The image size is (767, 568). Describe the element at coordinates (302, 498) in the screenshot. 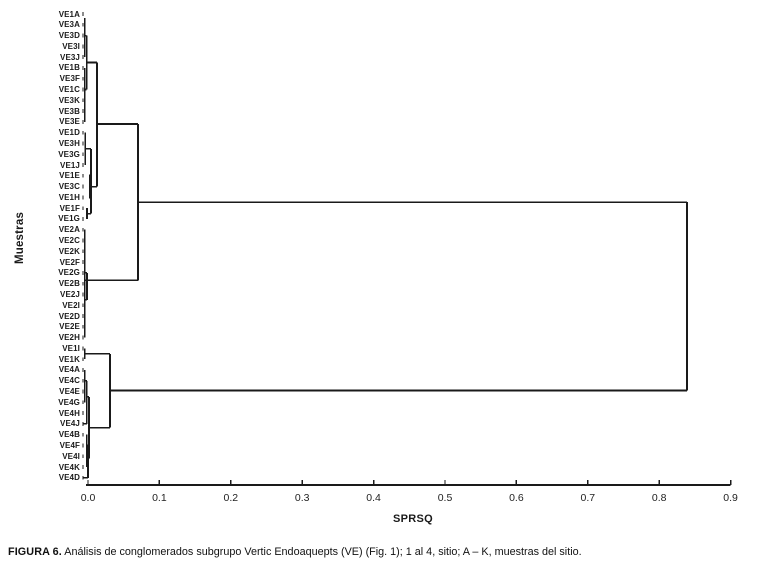

I see `x-tick-label: 0.3` at that location.